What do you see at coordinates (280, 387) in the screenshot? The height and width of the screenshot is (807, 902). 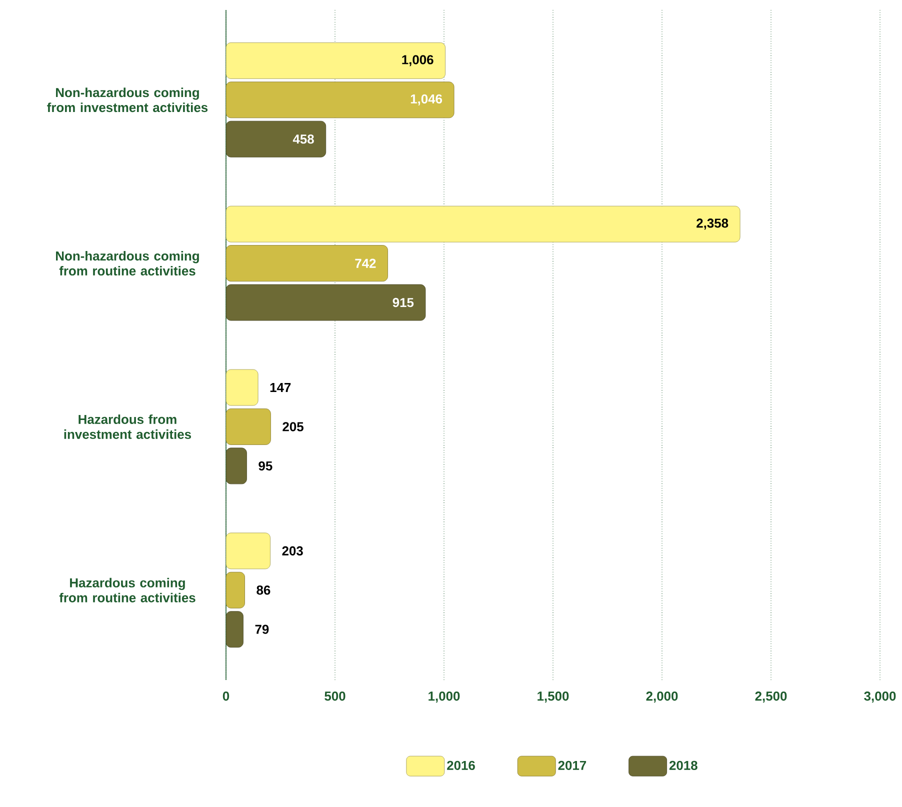 I see `data-label: 147` at bounding box center [280, 387].